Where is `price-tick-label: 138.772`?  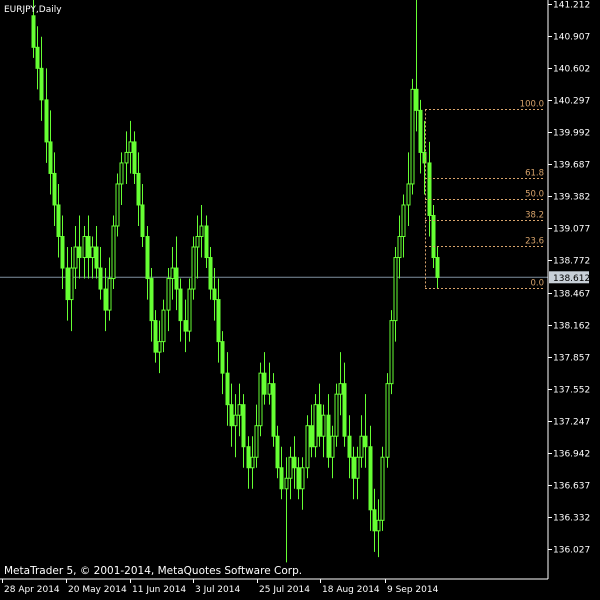
price-tick-label: 138.772 is located at coordinates (571, 262).